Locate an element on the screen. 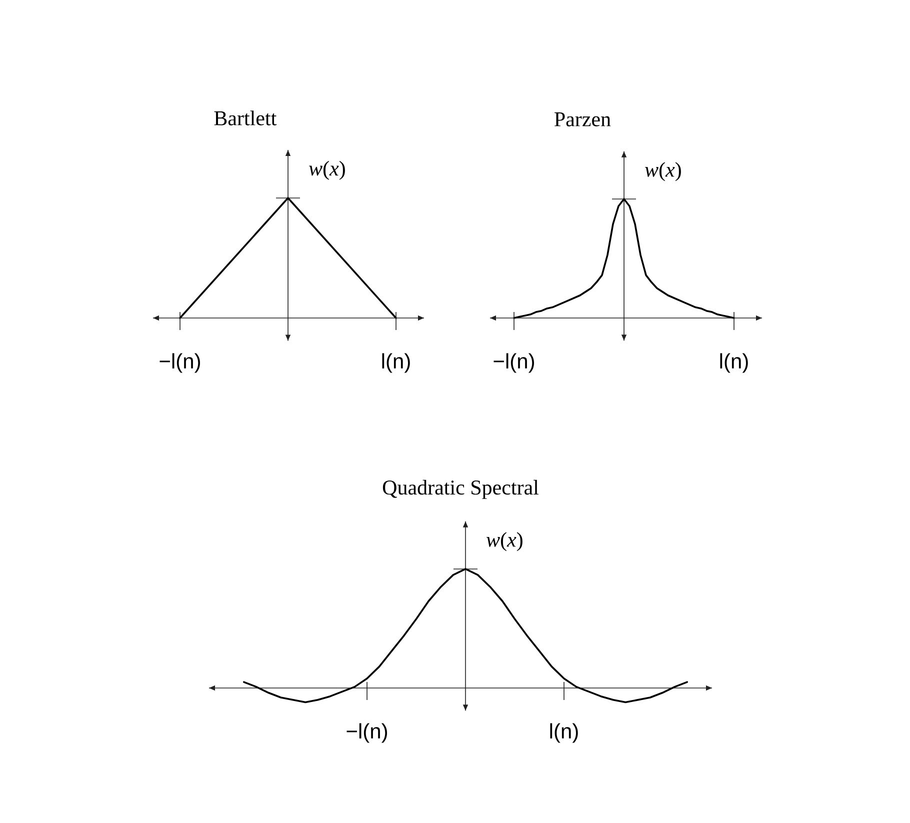  chart-title: Parzen is located at coordinates (582, 119).